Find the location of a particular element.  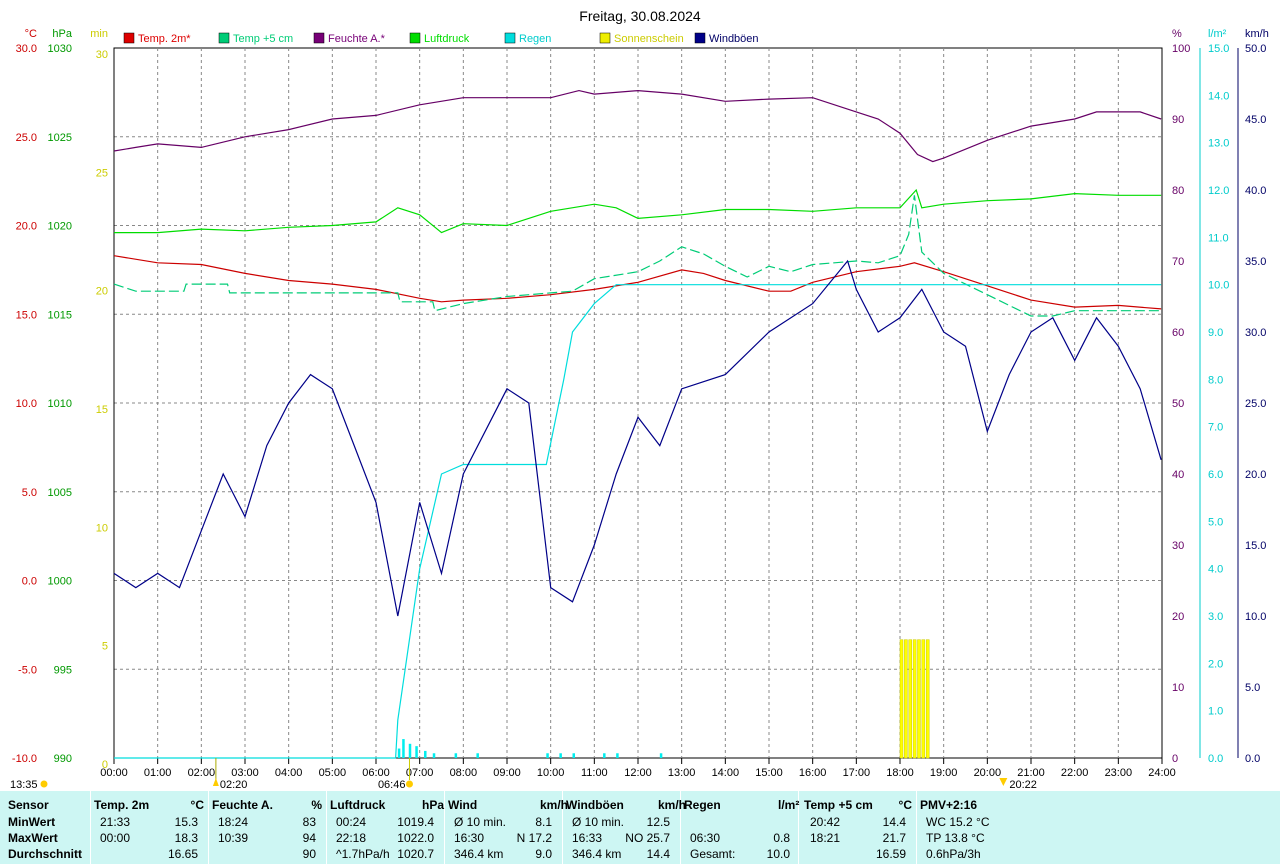

sunshine-axis-tick-label: 20 is located at coordinates (102, 292).